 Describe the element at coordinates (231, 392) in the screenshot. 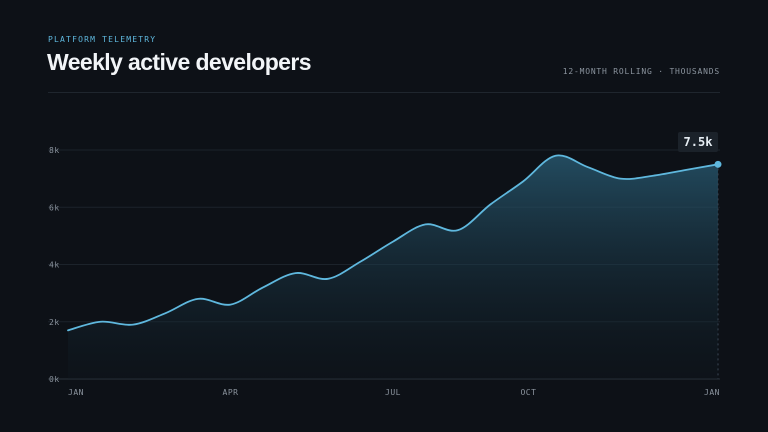

I see `x-tick-label: APR` at that location.